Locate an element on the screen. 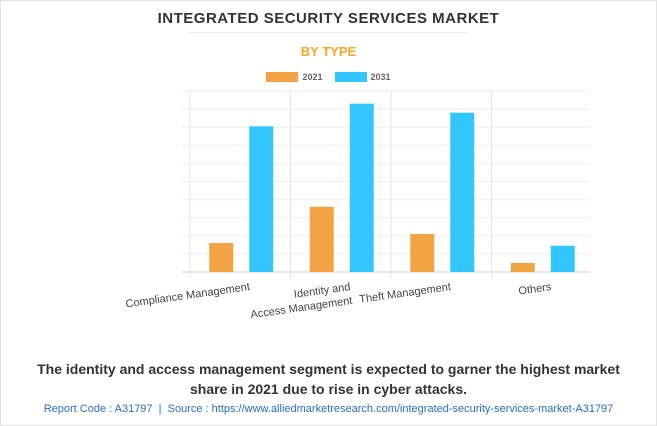 The image size is (657, 426). chart-subtitle: BY TYPE is located at coordinates (328, 51).